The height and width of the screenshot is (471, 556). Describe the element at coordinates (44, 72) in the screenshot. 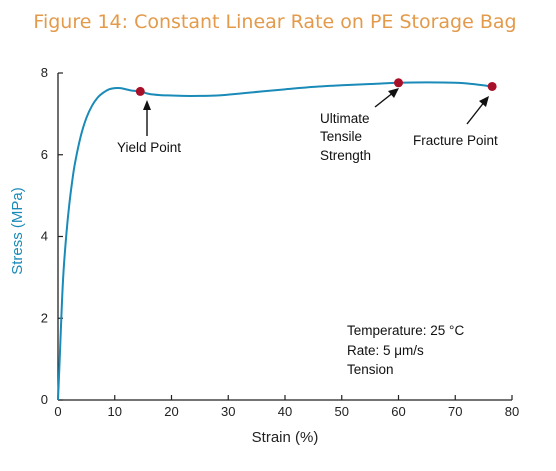

I see `y-tick-label: 8` at that location.